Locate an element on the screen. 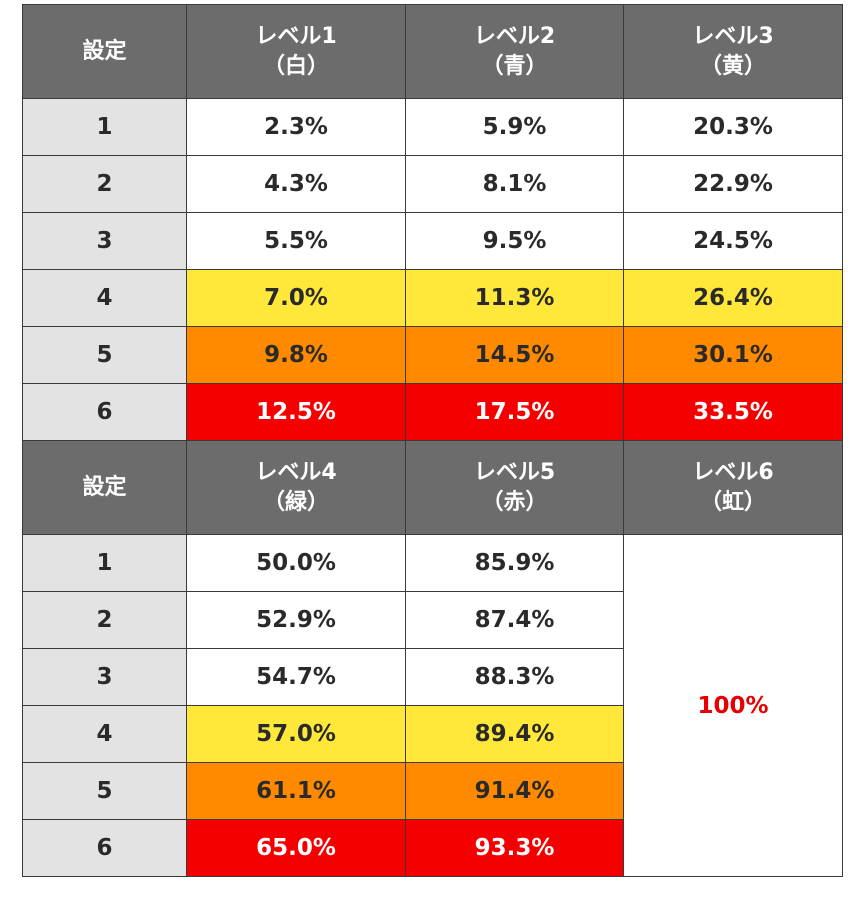 This screenshot has width=863, height=904. rate-cell: 2.3% is located at coordinates (296, 127).